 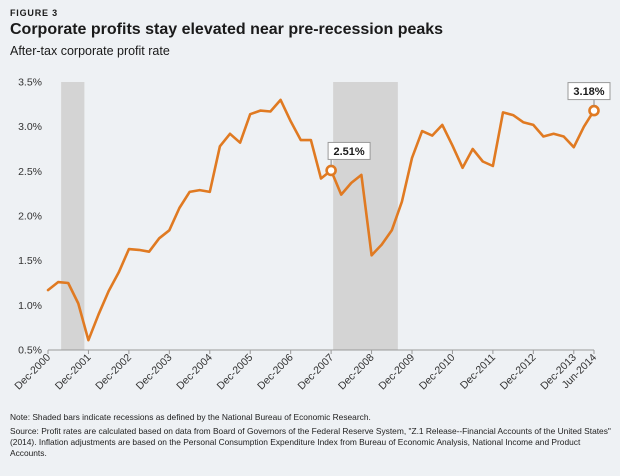 What do you see at coordinates (90, 51) in the screenshot?
I see `chart-subtitle: After-tax corporate profit rate` at bounding box center [90, 51].